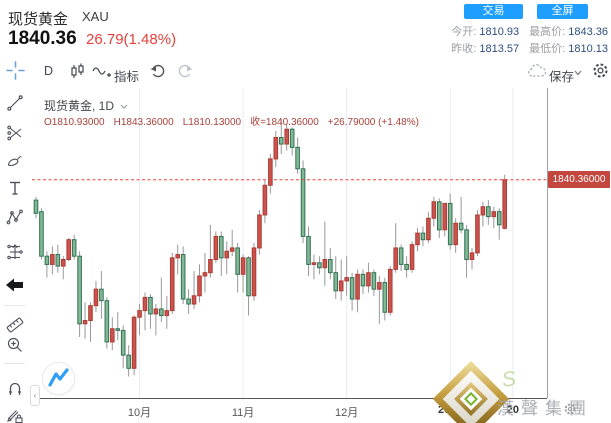 The width and height of the screenshot is (611, 423). Describe the element at coordinates (545, 408) in the screenshot. I see `watermark-text: 漢聲集團` at that location.